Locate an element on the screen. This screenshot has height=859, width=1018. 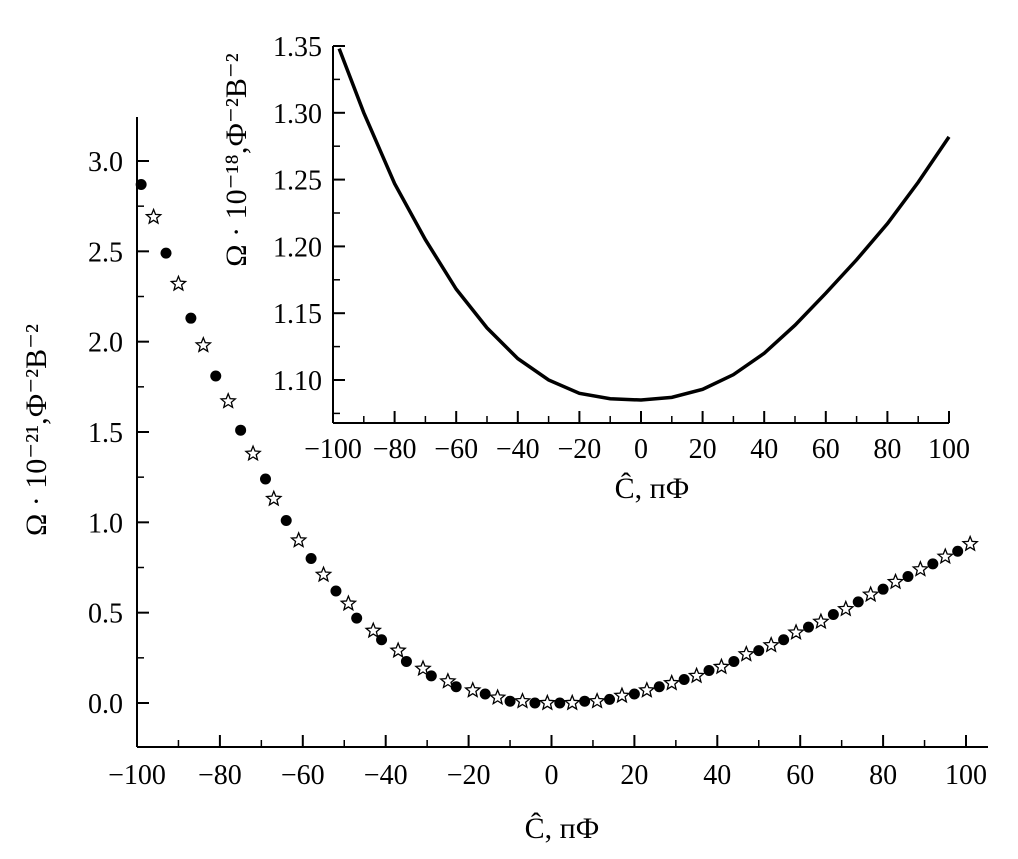
inset-y-tick-label: 1.25 is located at coordinates (297, 181).